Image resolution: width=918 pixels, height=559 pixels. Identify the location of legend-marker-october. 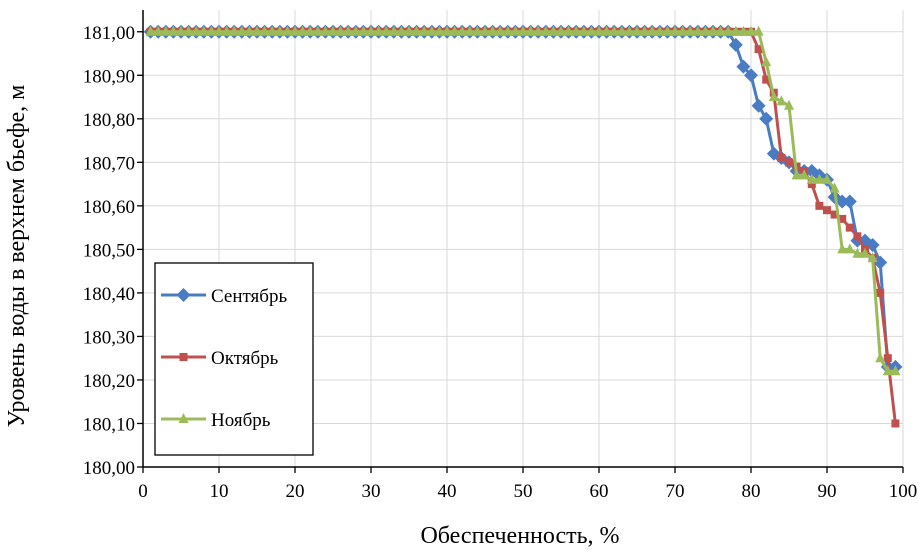
(183, 357).